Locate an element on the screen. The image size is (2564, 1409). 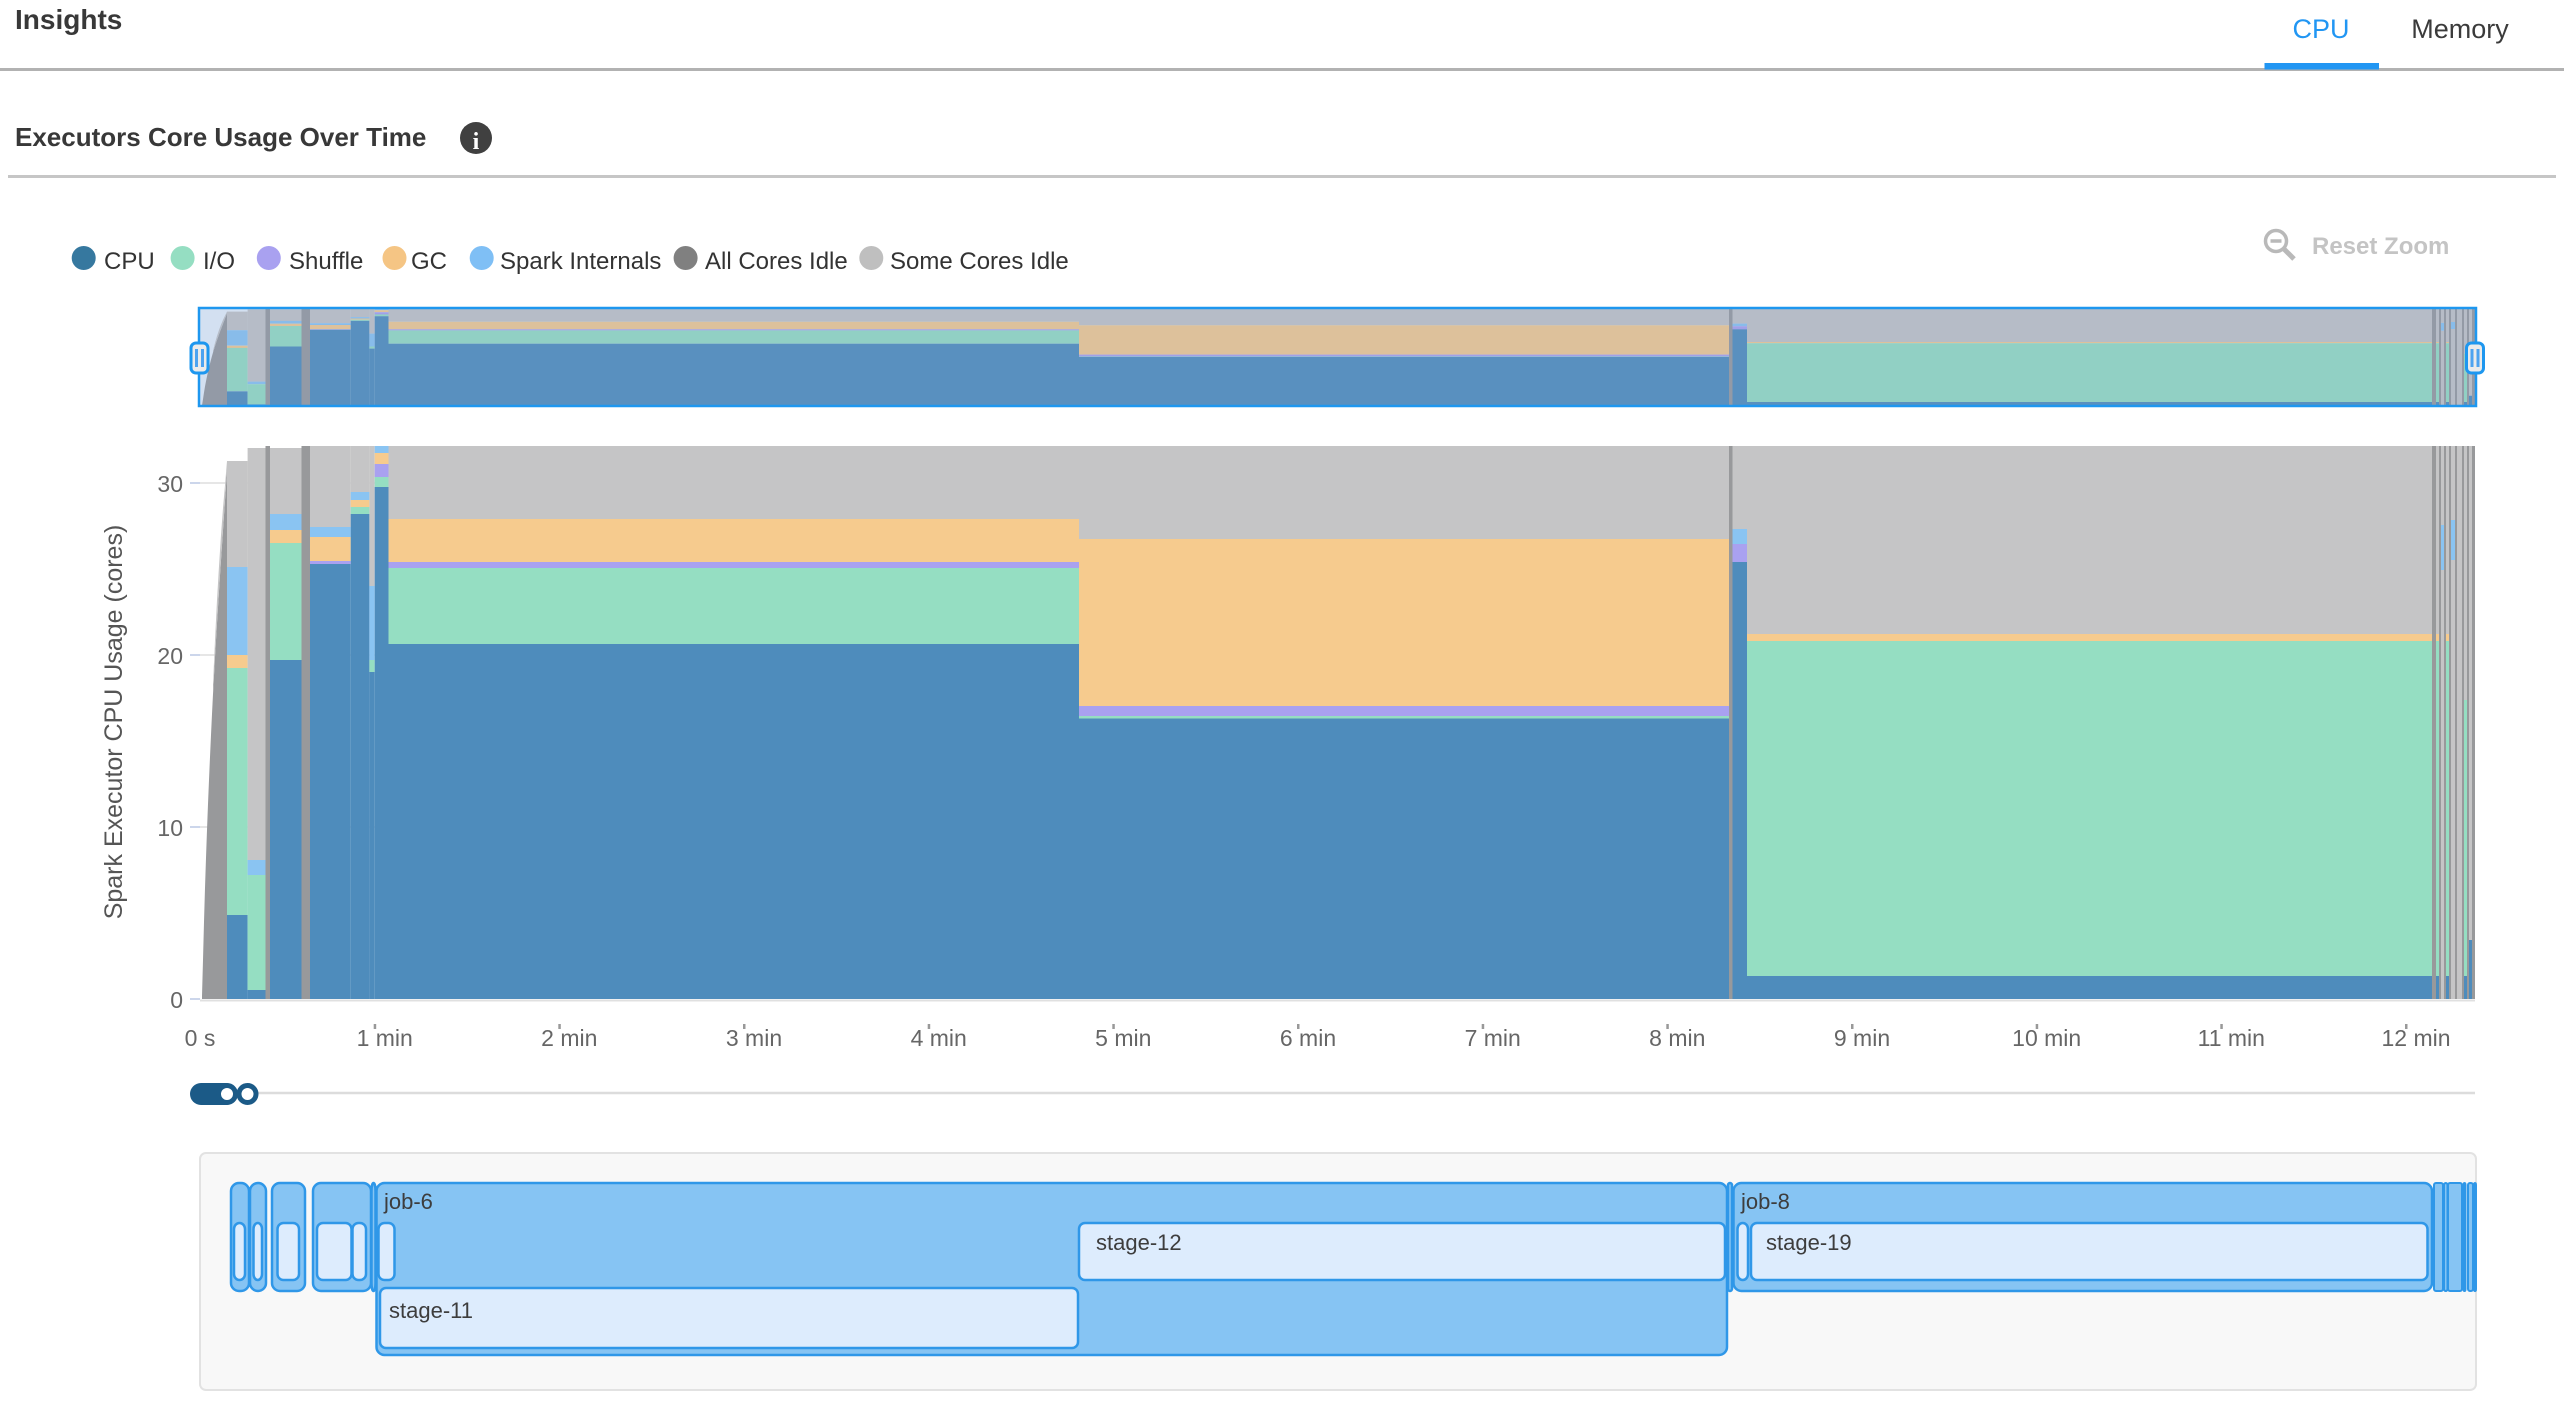
svg-text: 1 min is located at coordinates (385, 1038).